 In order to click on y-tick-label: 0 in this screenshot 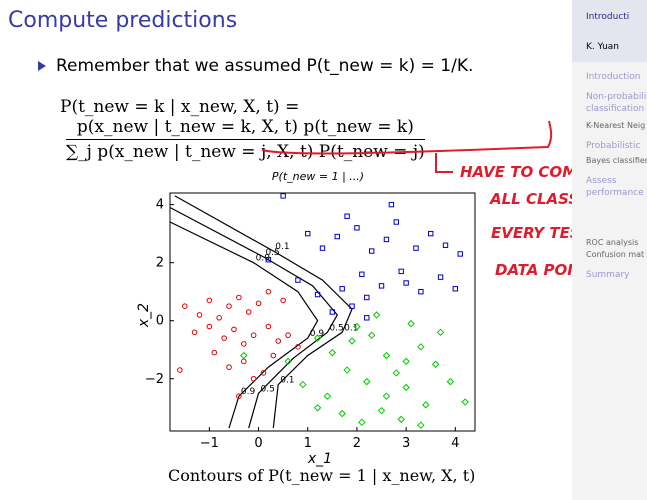, I will do `click(160, 321)`.